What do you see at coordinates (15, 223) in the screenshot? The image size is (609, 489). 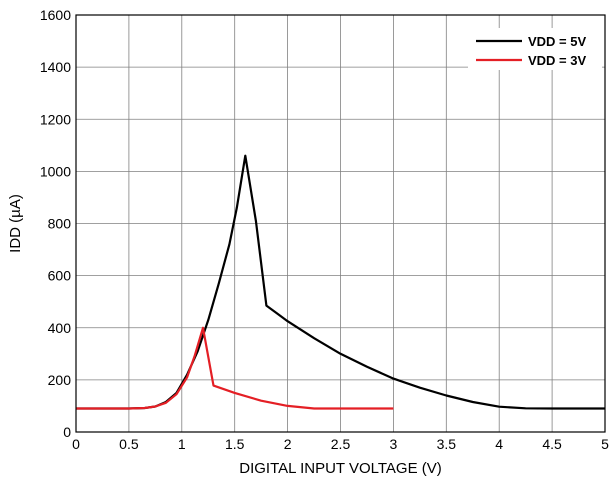 I see `y-axis-title: IDD (µA)` at bounding box center [15, 223].